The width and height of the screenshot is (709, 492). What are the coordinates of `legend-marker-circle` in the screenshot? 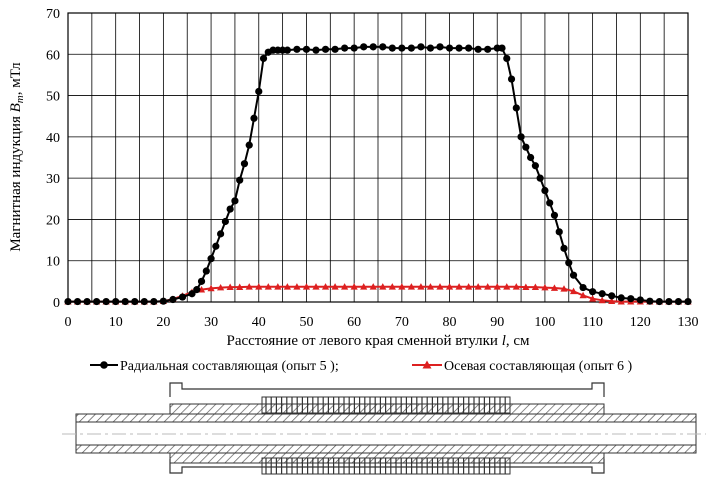 It's located at (104, 365).